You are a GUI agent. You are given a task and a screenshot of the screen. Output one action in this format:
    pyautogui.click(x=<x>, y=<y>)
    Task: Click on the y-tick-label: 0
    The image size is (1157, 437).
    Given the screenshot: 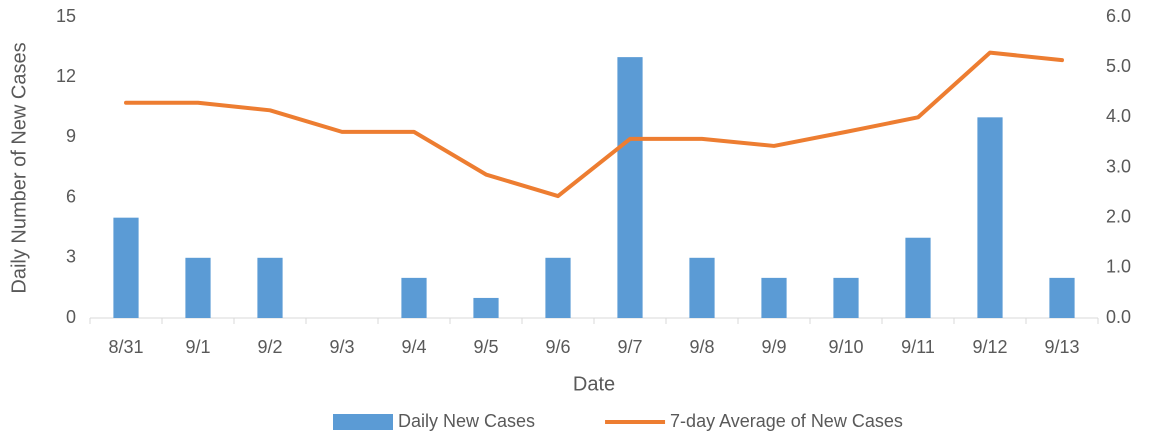 What is the action you would take?
    pyautogui.click(x=71, y=317)
    